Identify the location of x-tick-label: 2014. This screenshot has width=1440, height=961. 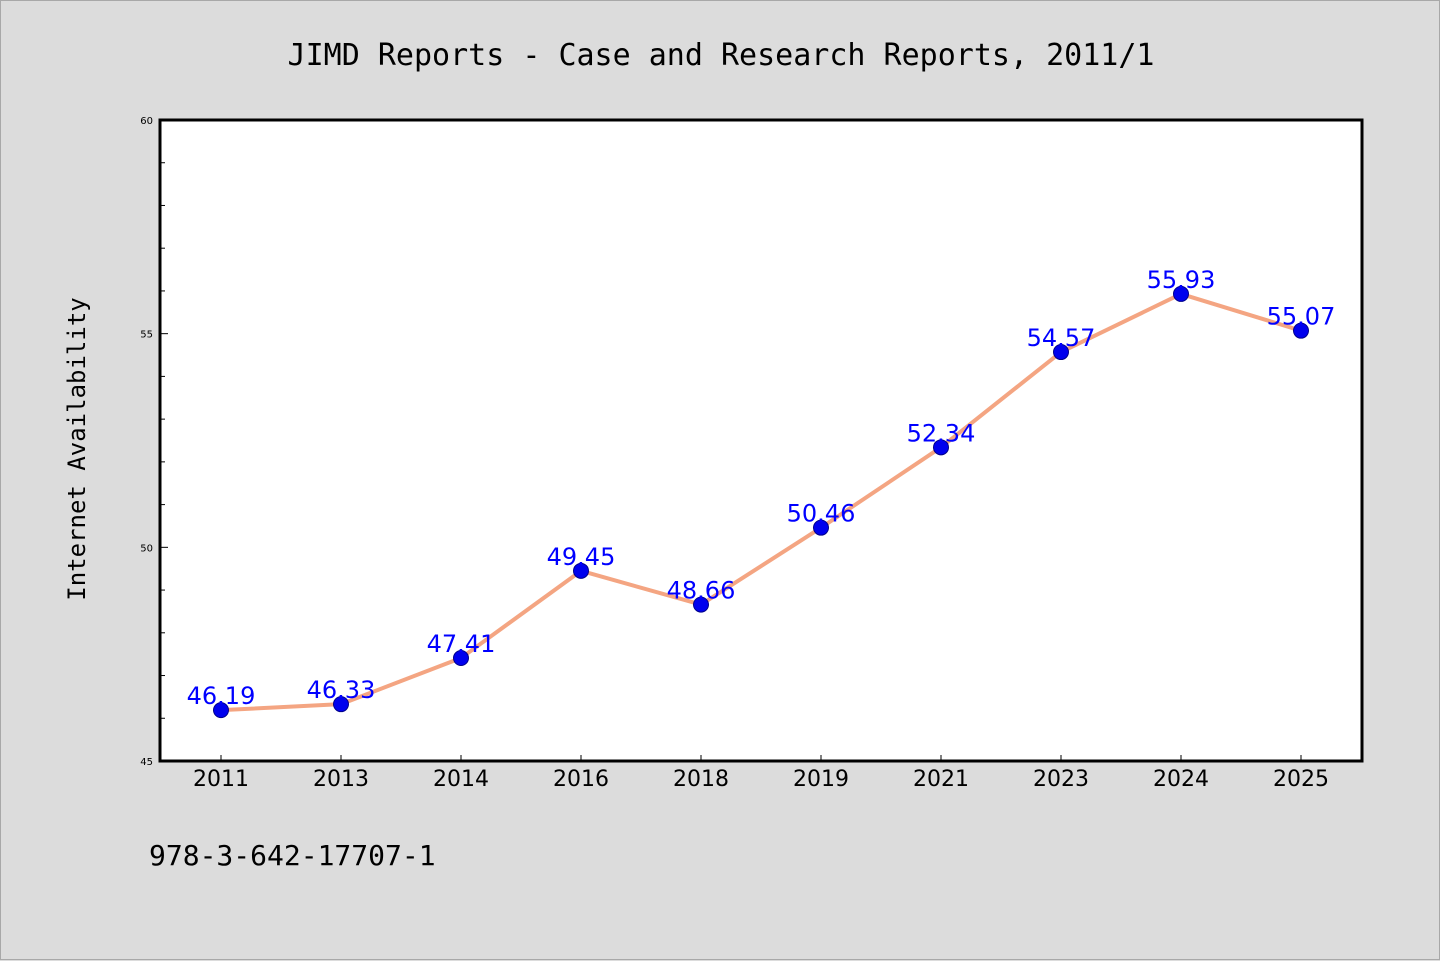
(461, 779).